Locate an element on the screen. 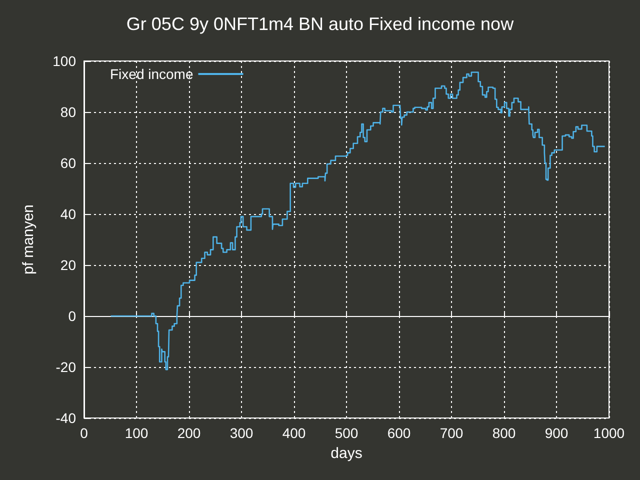 Image resolution: width=640 pixels, height=480 pixels. x-tick-label: 0 is located at coordinates (84, 433).